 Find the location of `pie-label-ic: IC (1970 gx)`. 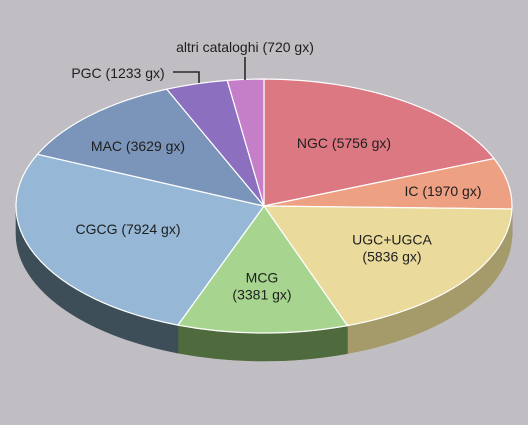

pie-label-ic: IC (1970 gx) is located at coordinates (442, 191).